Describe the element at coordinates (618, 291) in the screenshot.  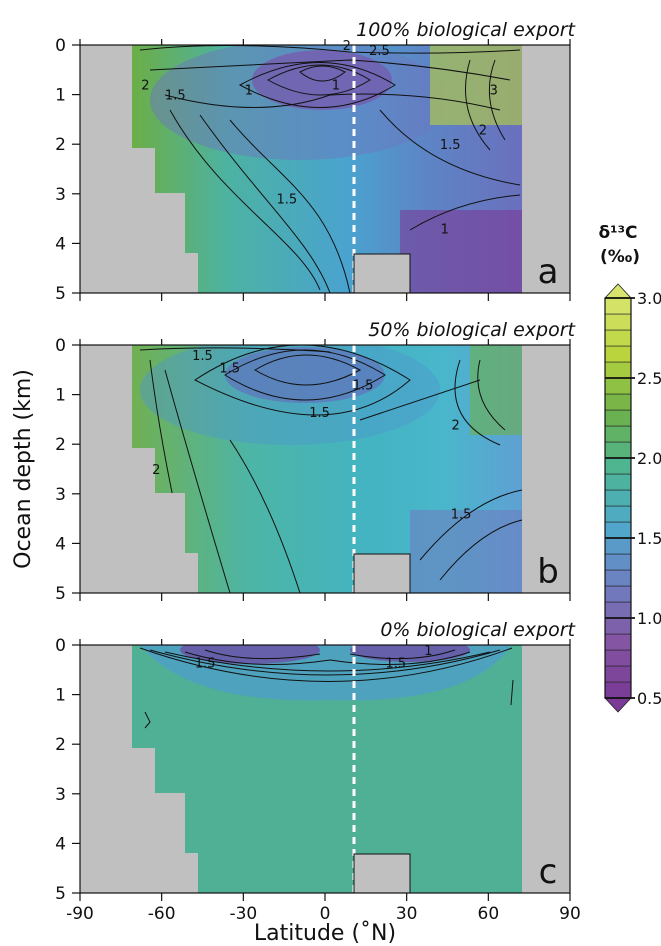
I see `colorbar-max-arrow` at that location.